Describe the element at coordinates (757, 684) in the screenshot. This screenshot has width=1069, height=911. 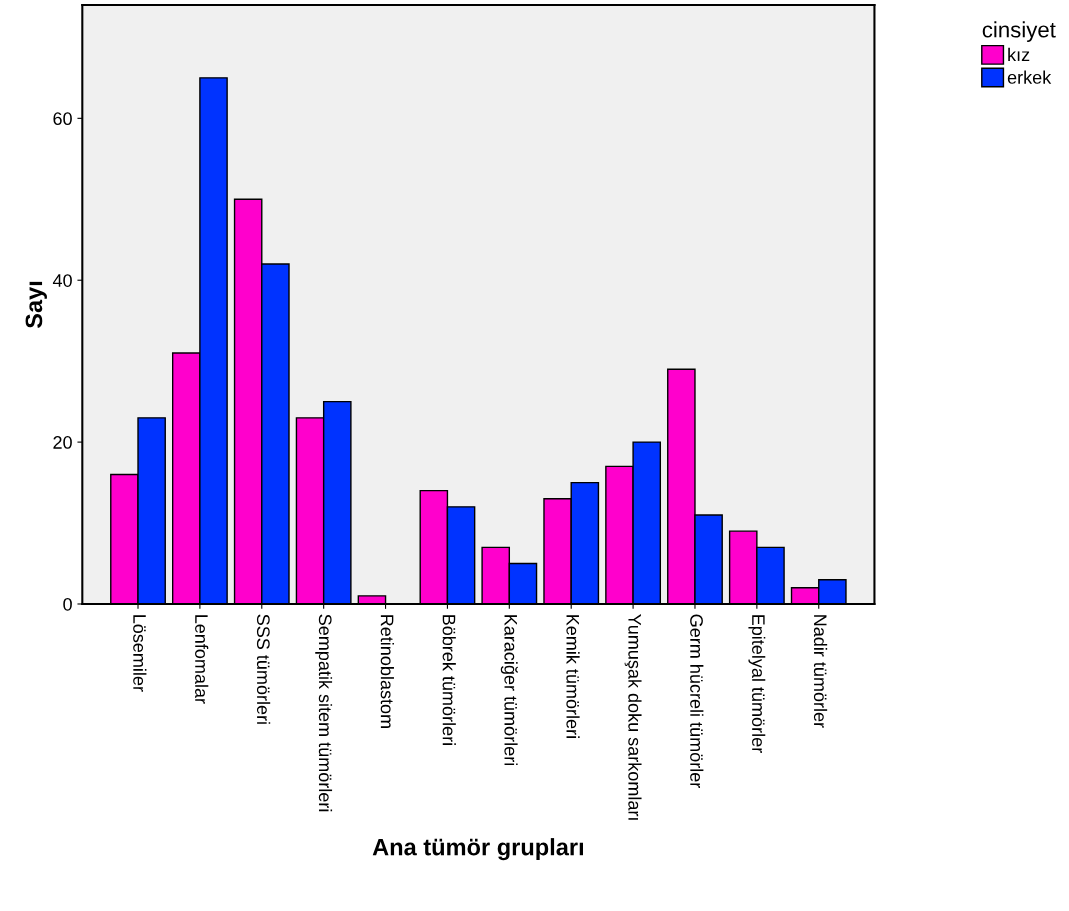
I see `x-tick-label: Epitelyal tümörler` at that location.